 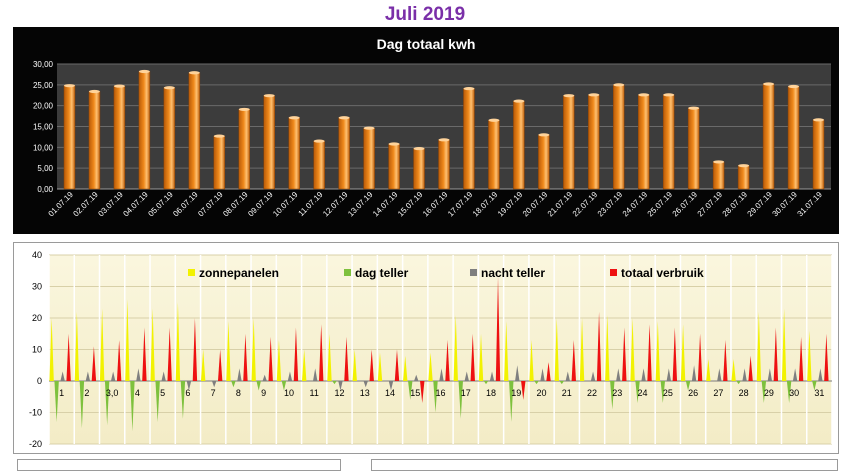 What do you see at coordinates (760, 204) in the screenshot?
I see `x-tick-label: 29.07.19` at bounding box center [760, 204].